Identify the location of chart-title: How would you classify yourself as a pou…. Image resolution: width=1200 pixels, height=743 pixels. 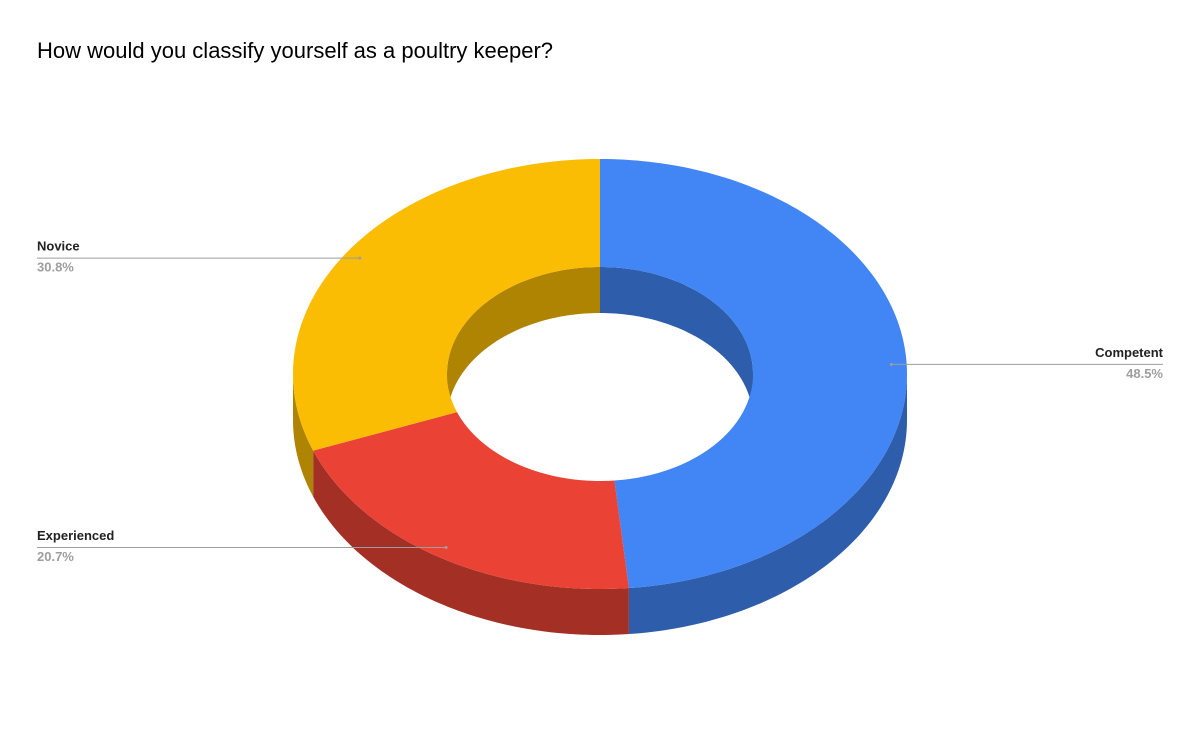
(295, 50).